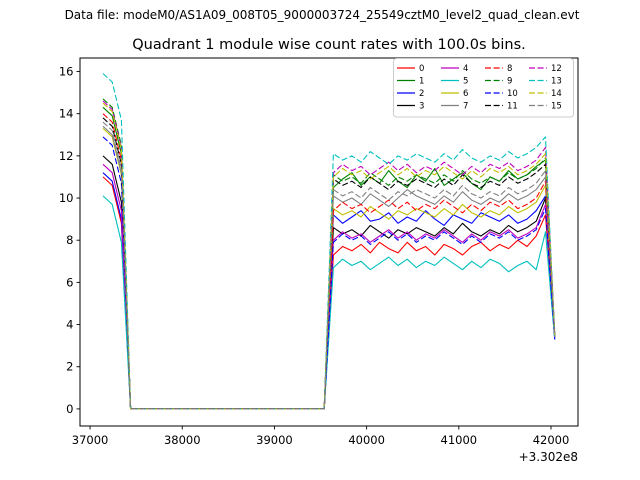  I want to click on x-tick-label: 39000, so click(274, 440).